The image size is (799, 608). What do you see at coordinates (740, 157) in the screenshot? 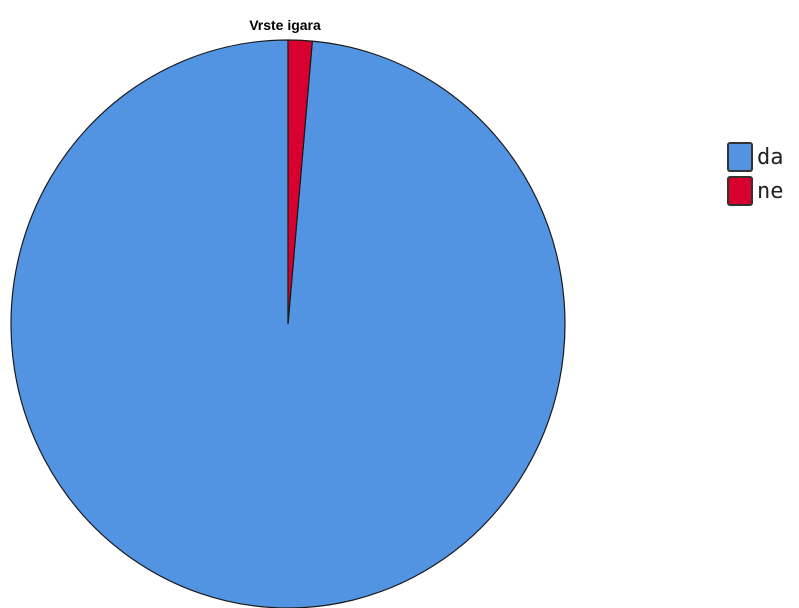
I see `legend-swatch-da` at bounding box center [740, 157].